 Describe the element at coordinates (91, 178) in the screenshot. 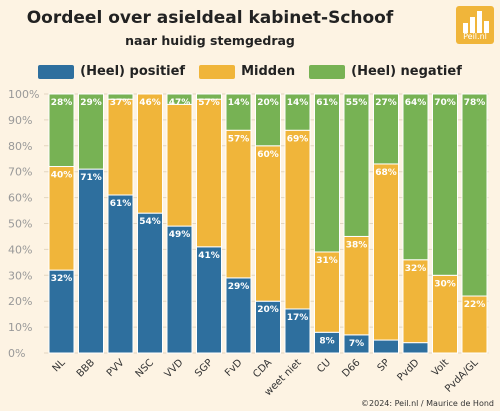

I see `data-label: 71%` at that location.